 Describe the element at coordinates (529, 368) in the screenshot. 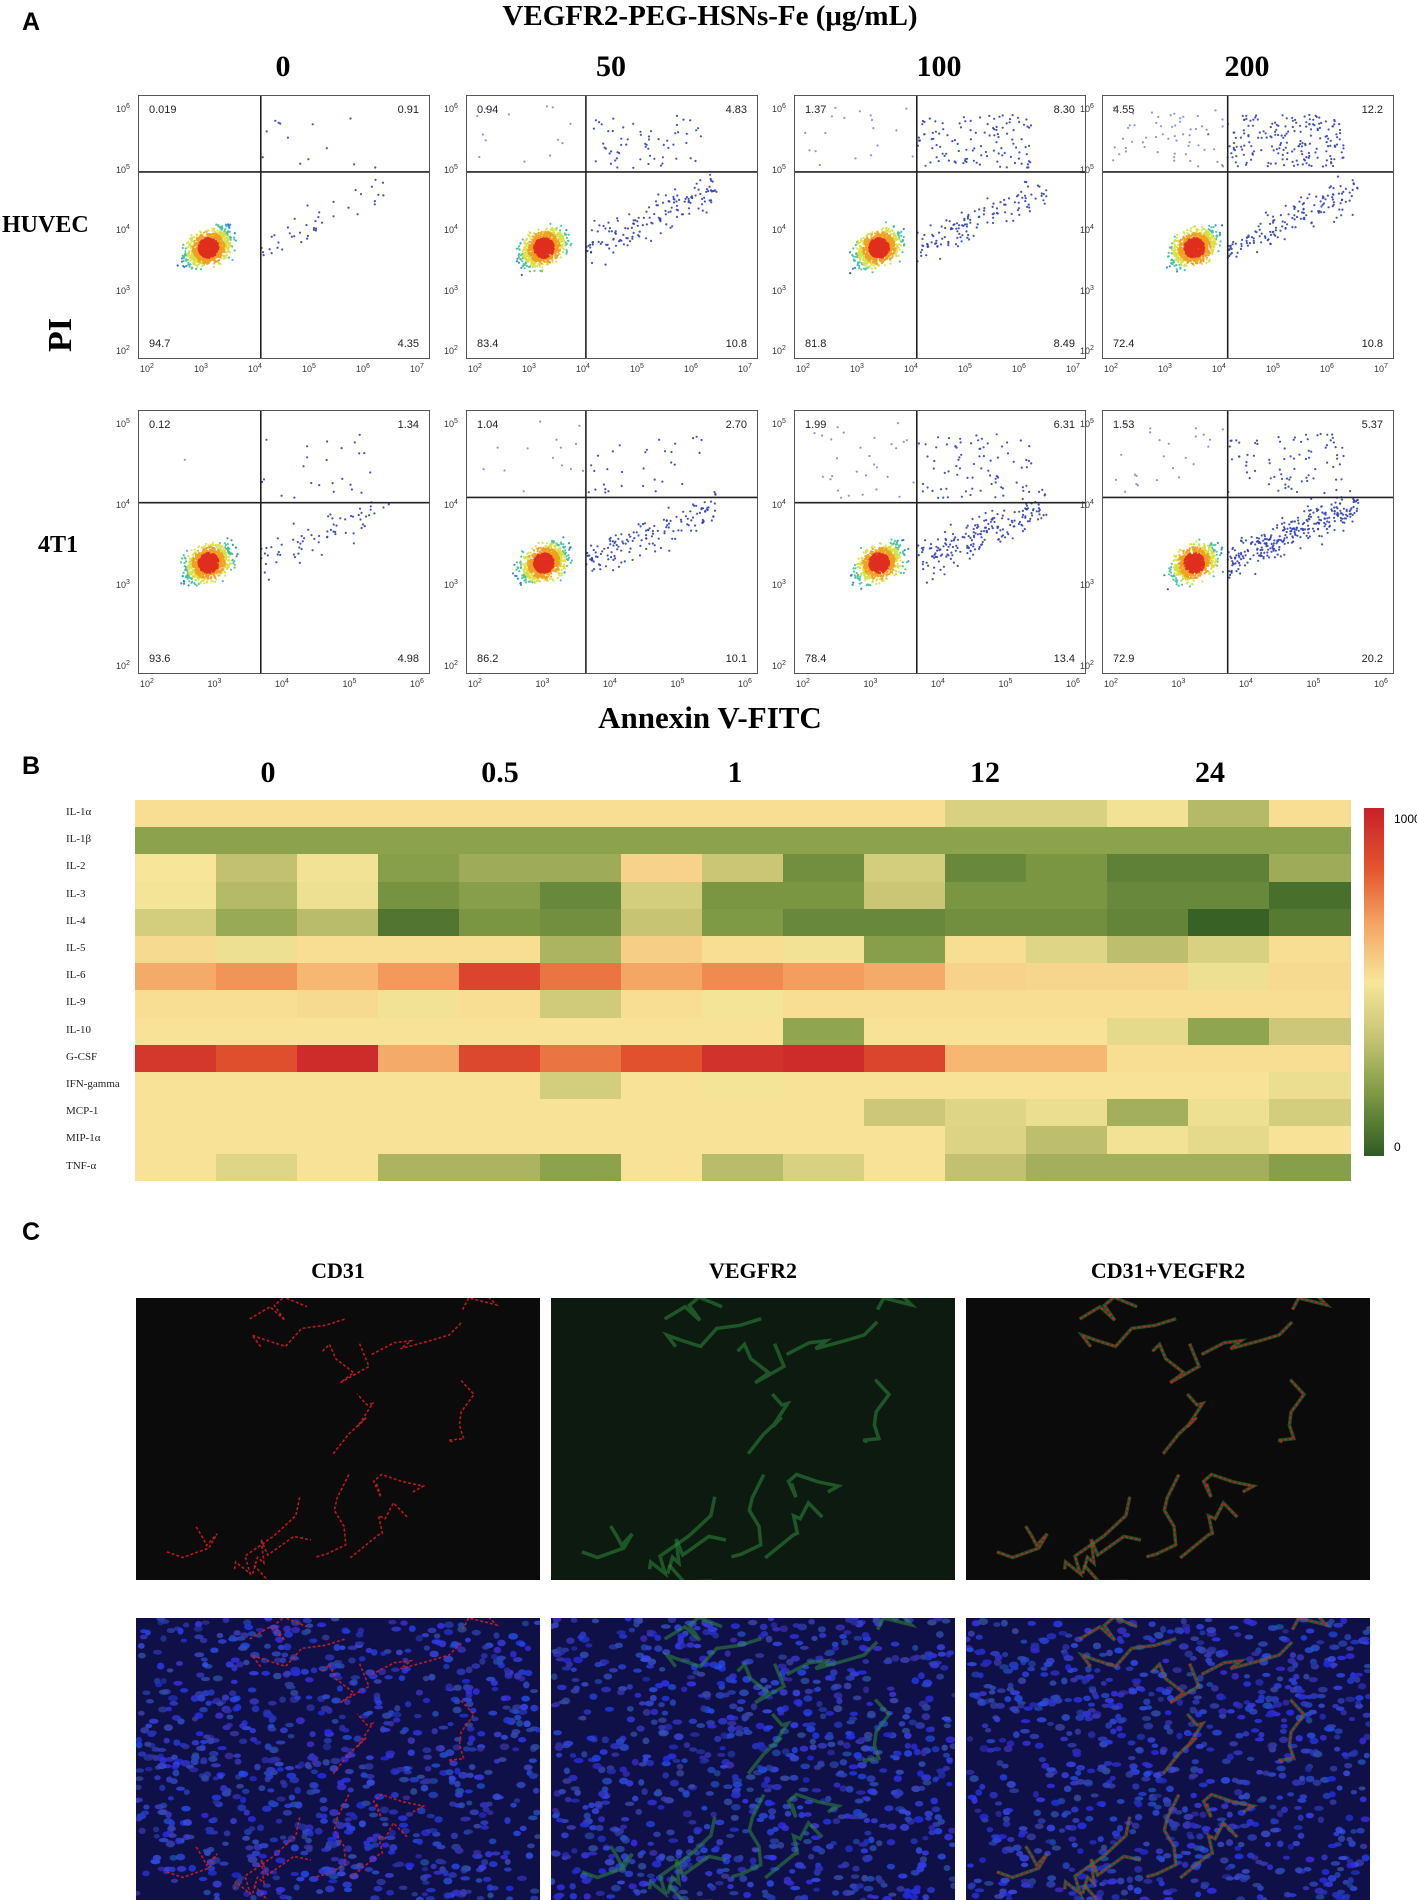

I see `x-tick-label: 10³` at that location.